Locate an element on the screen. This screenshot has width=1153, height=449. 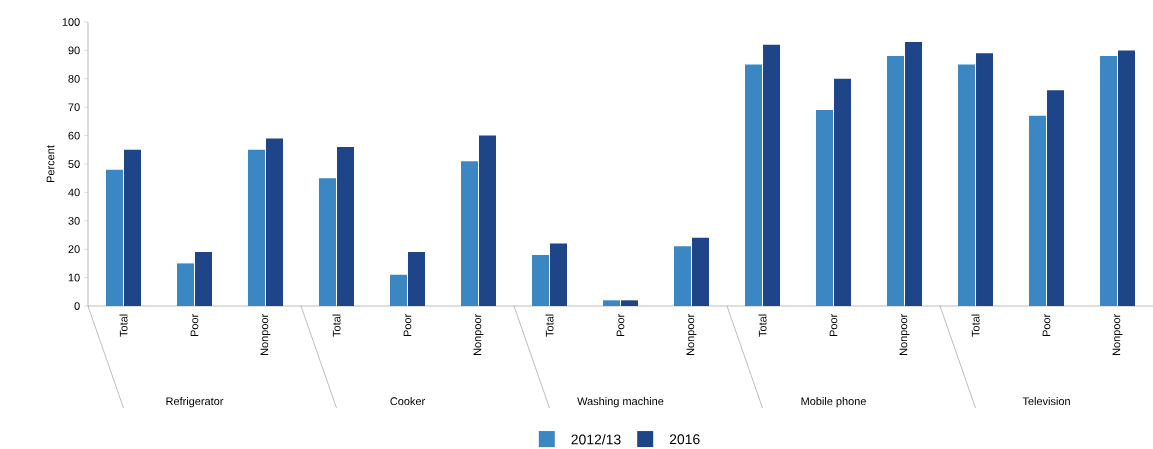
y-tick-label: 70 is located at coordinates (74, 107).